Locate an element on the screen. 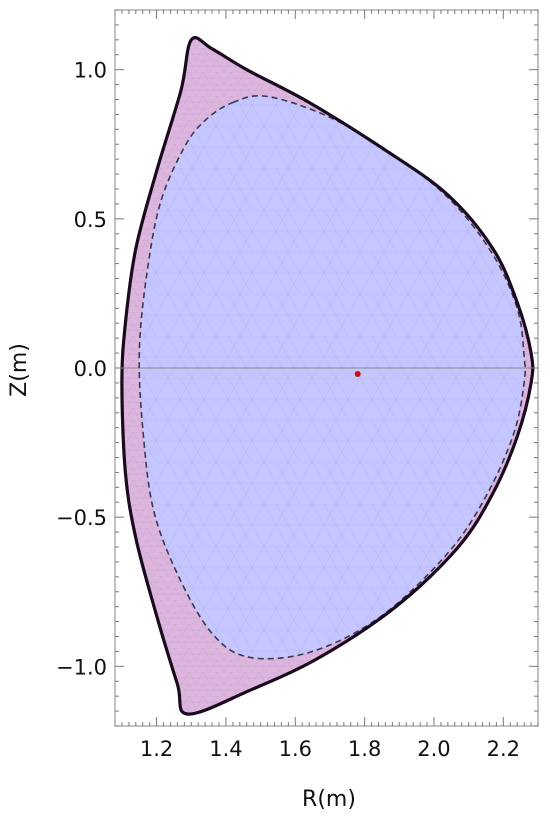 The width and height of the screenshot is (550, 818). x-tick-label: 1.8 is located at coordinates (364, 749).